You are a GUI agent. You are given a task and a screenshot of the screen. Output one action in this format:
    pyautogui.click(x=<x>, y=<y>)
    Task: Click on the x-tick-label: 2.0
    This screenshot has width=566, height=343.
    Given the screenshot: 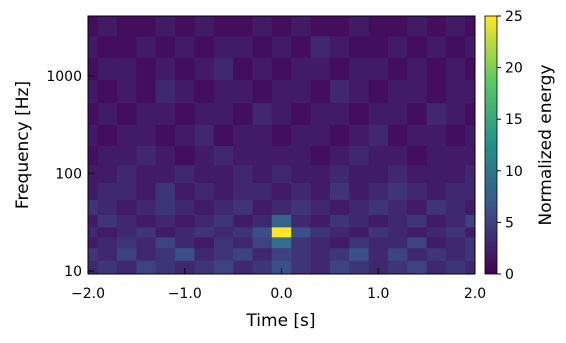 What is the action you would take?
    pyautogui.click(x=475, y=294)
    